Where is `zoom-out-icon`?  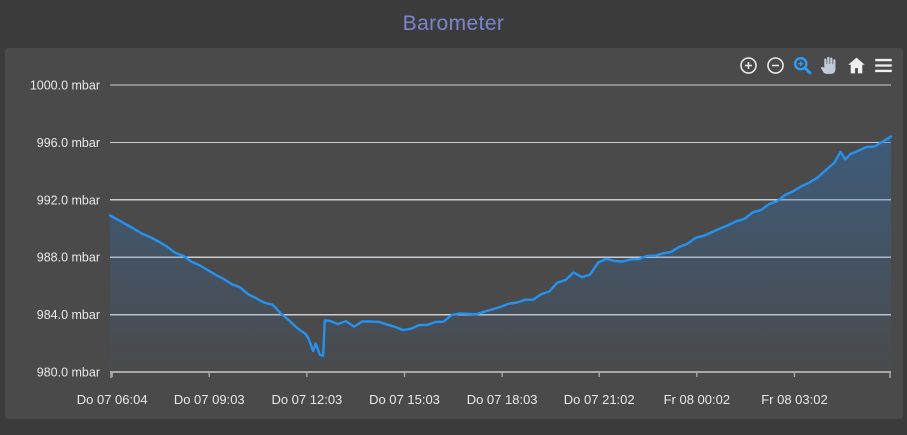 zoom-out-icon is located at coordinates (775, 65).